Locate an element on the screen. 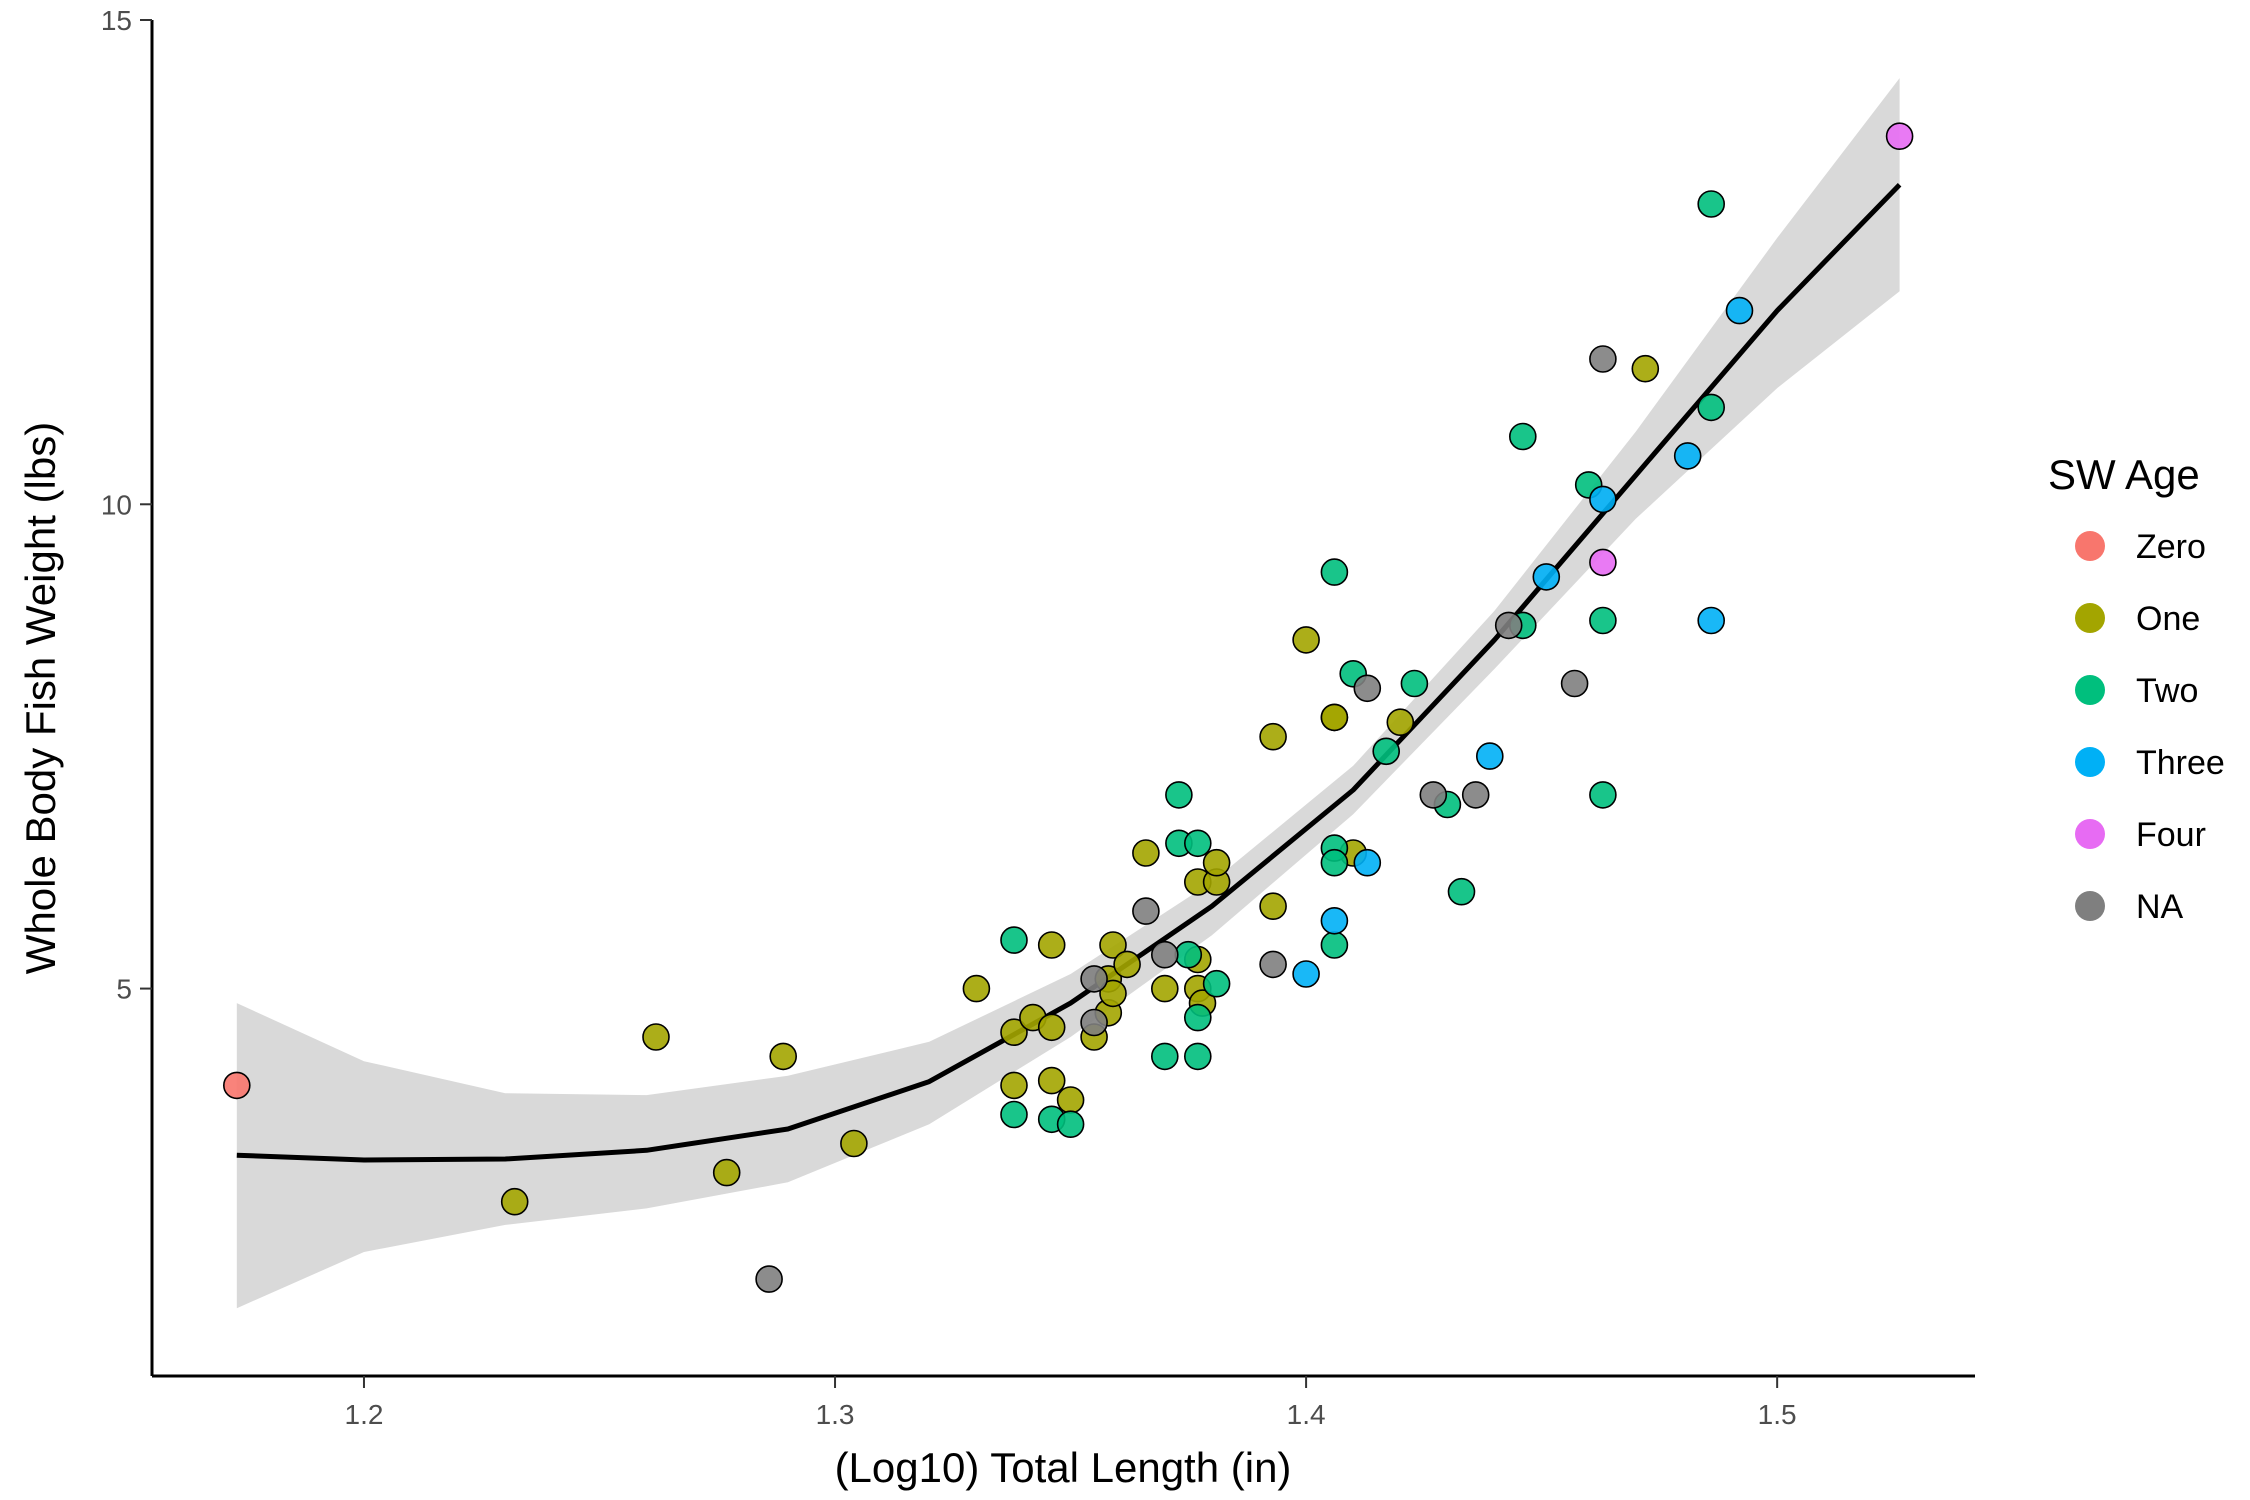  legend-entry-zero: Zero is located at coordinates (2140, 547).